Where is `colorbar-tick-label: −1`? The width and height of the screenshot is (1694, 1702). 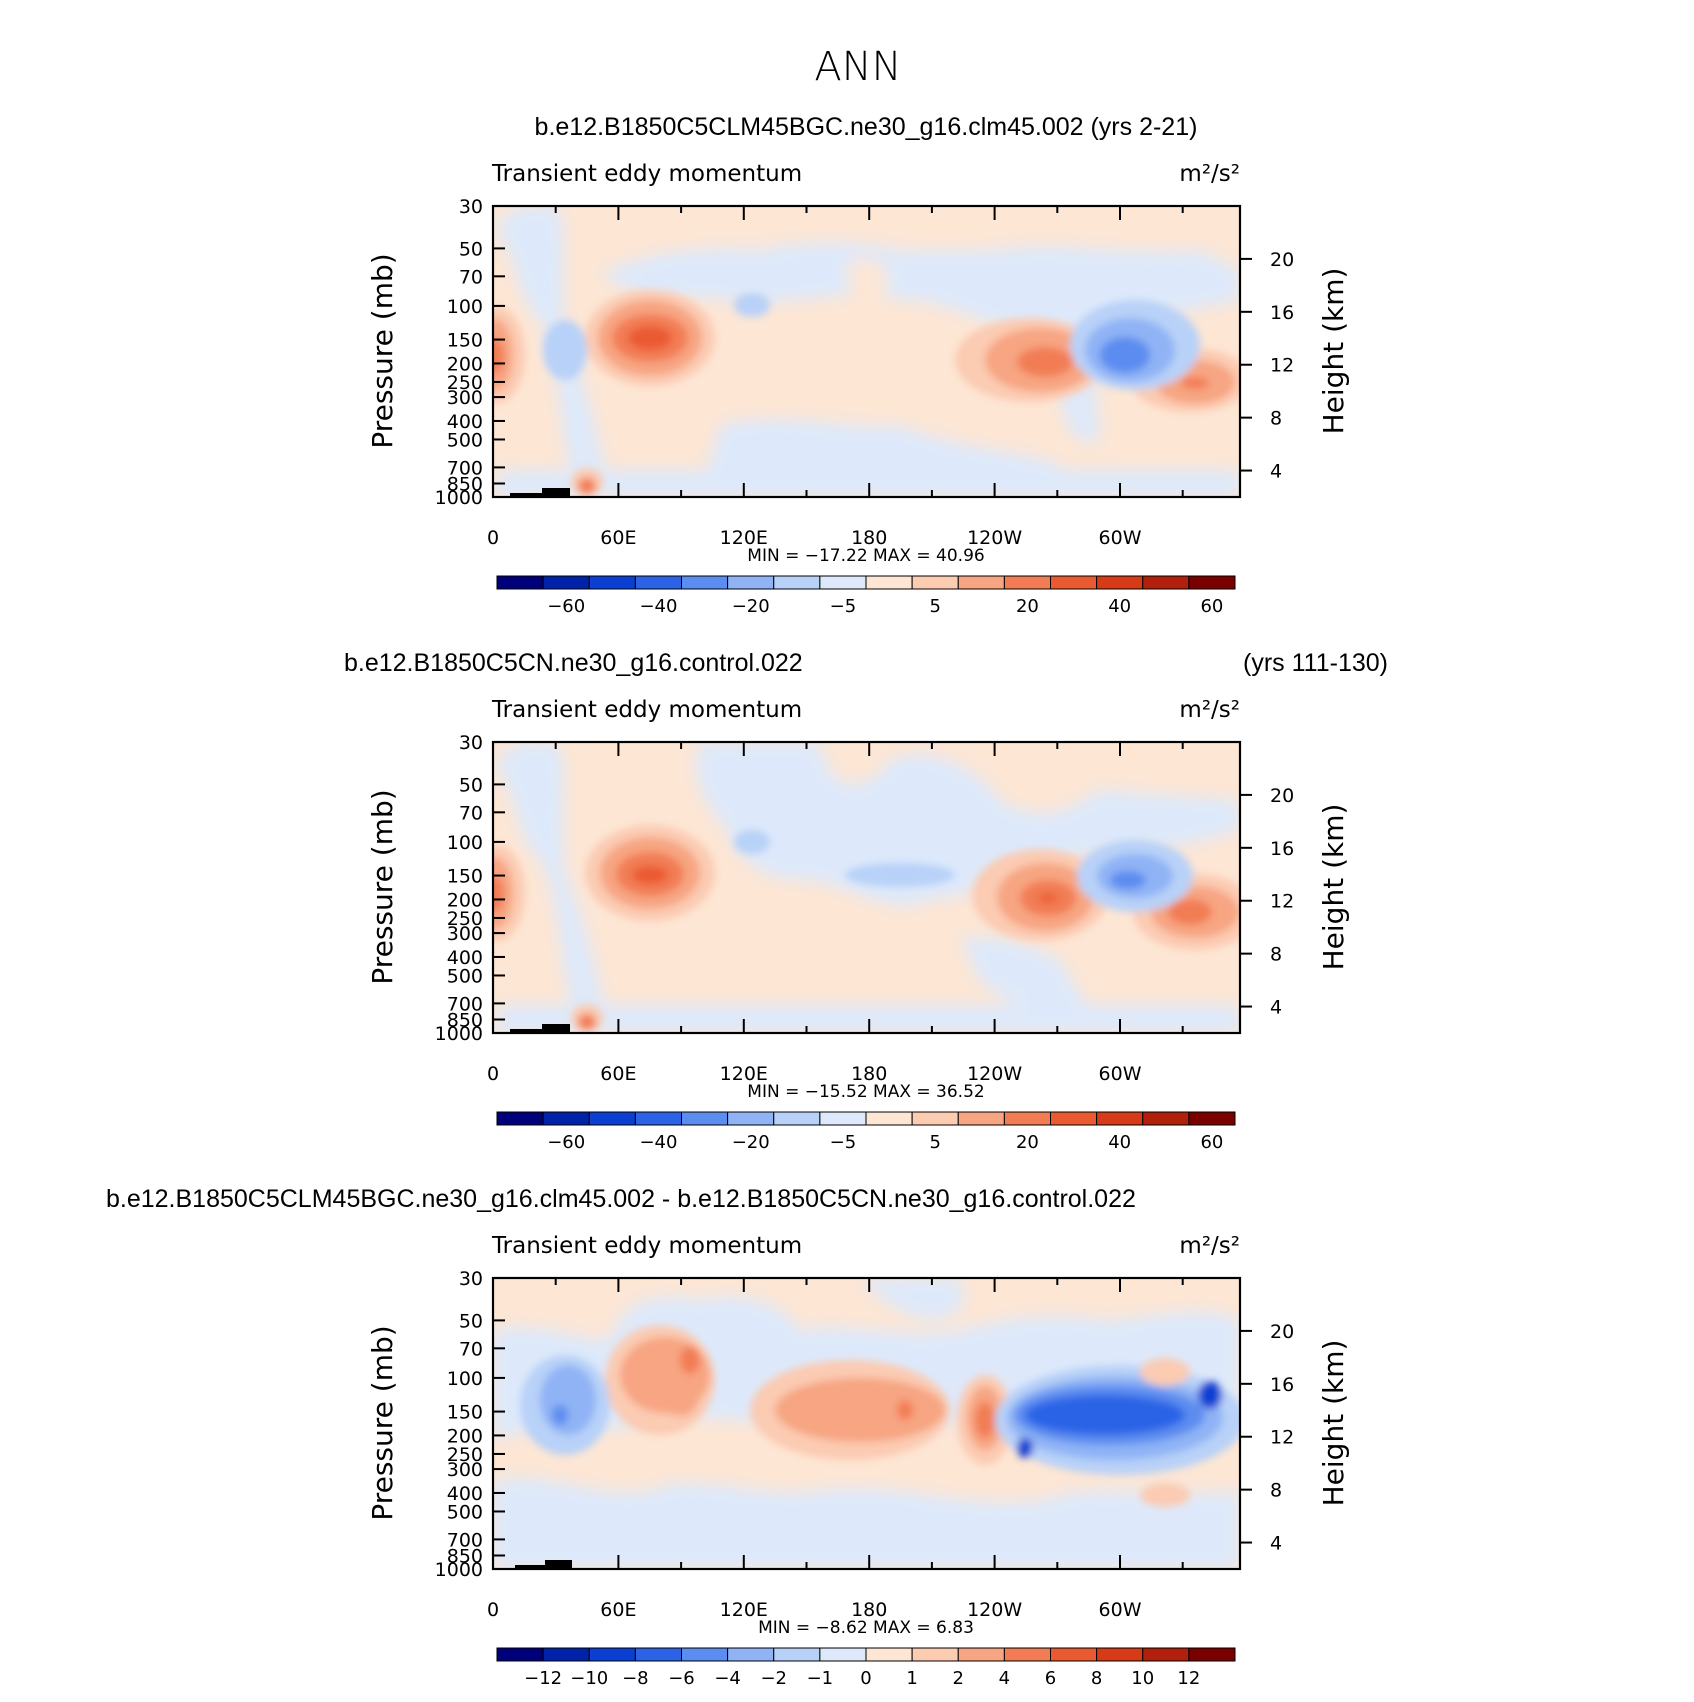
colorbar-tick-label: −1 is located at coordinates (820, 1678).